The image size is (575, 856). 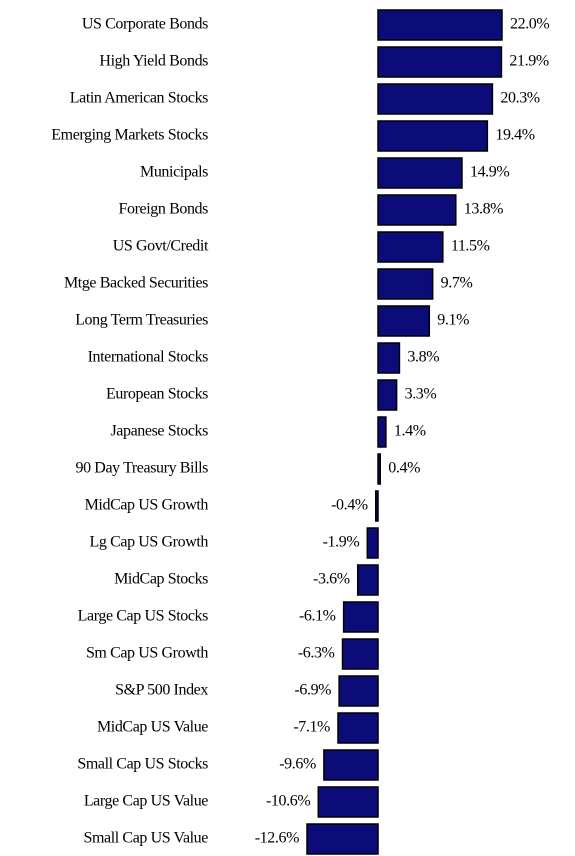 What do you see at coordinates (142, 764) in the screenshot?
I see `category-label: Small Cap US Stocks` at bounding box center [142, 764].